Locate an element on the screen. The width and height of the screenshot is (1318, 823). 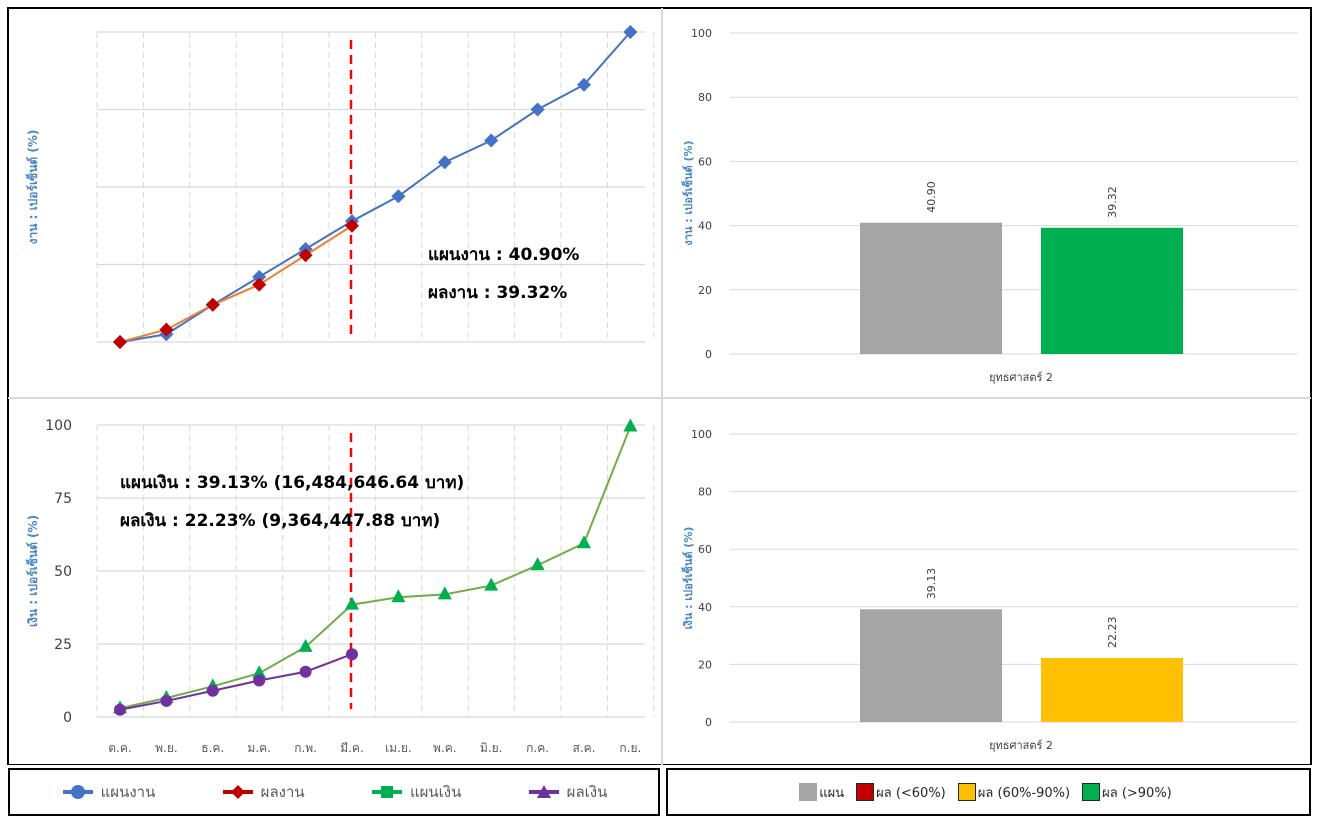
legend-item-bar: ผล (<60%) is located at coordinates (901, 792).